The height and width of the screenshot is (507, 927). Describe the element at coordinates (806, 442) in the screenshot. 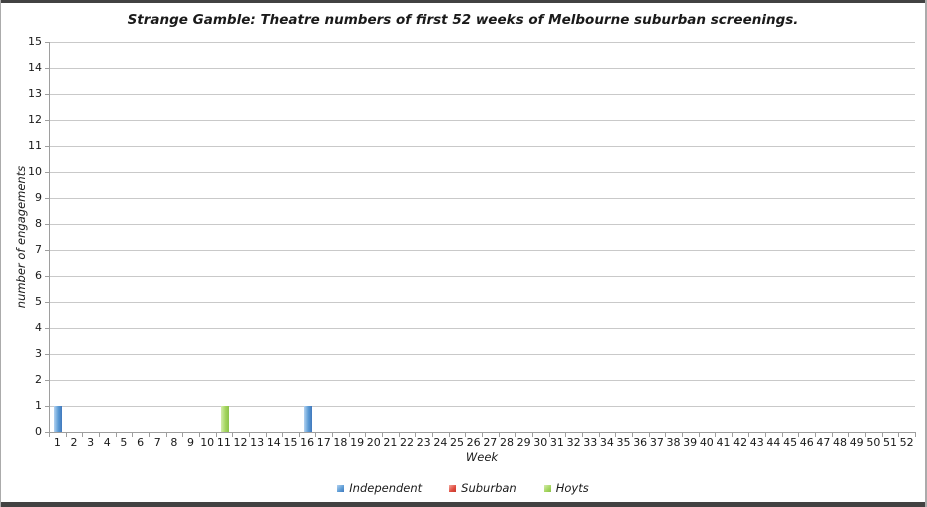

I see `x-axis-tick-label: 46` at that location.